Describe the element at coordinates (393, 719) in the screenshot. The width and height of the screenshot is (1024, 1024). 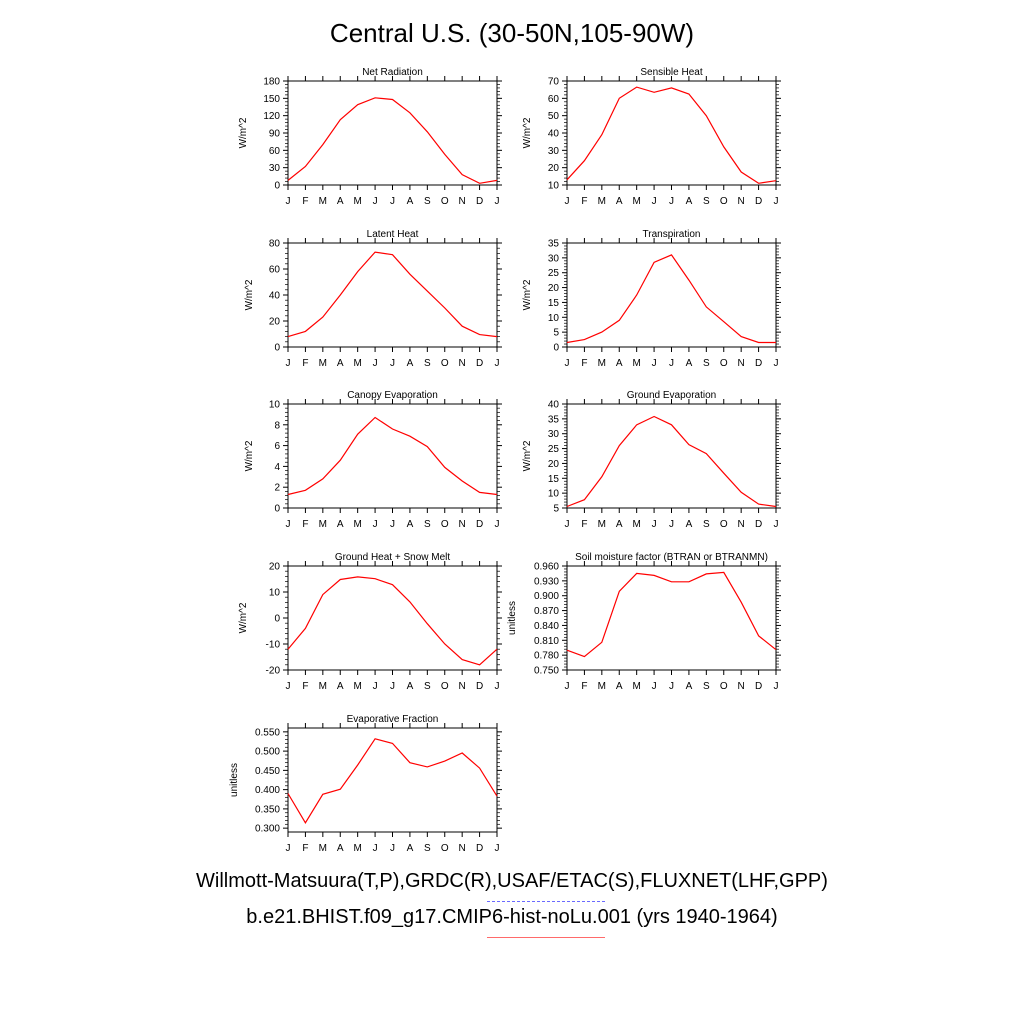
I see `panel-title: Evaporative Fraction` at that location.